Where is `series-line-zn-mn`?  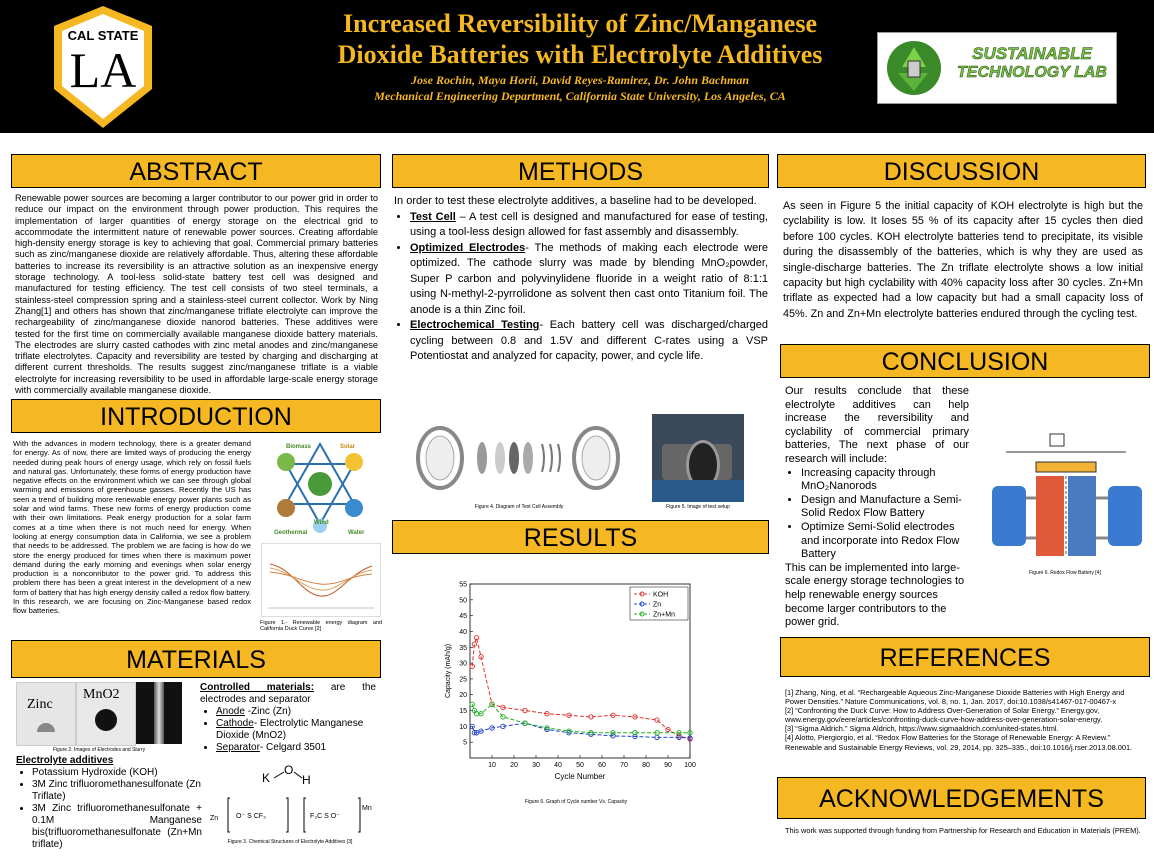 series-line-zn-mn is located at coordinates (580, 718).